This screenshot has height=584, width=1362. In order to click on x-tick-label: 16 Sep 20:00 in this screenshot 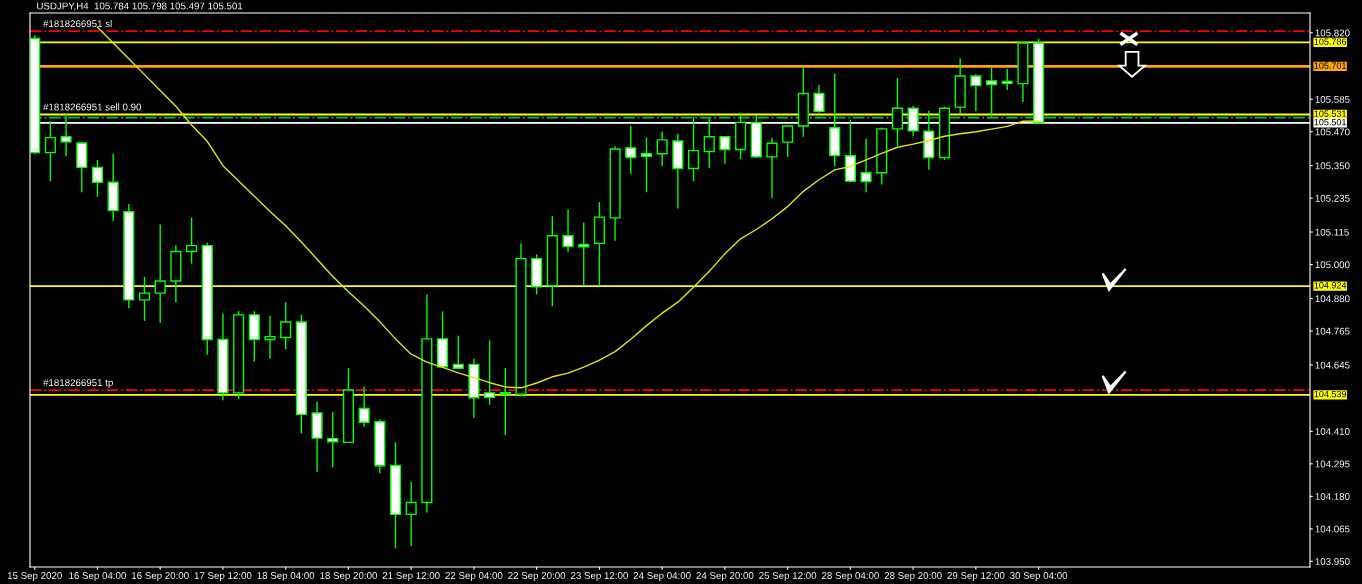, I will do `click(160, 576)`.